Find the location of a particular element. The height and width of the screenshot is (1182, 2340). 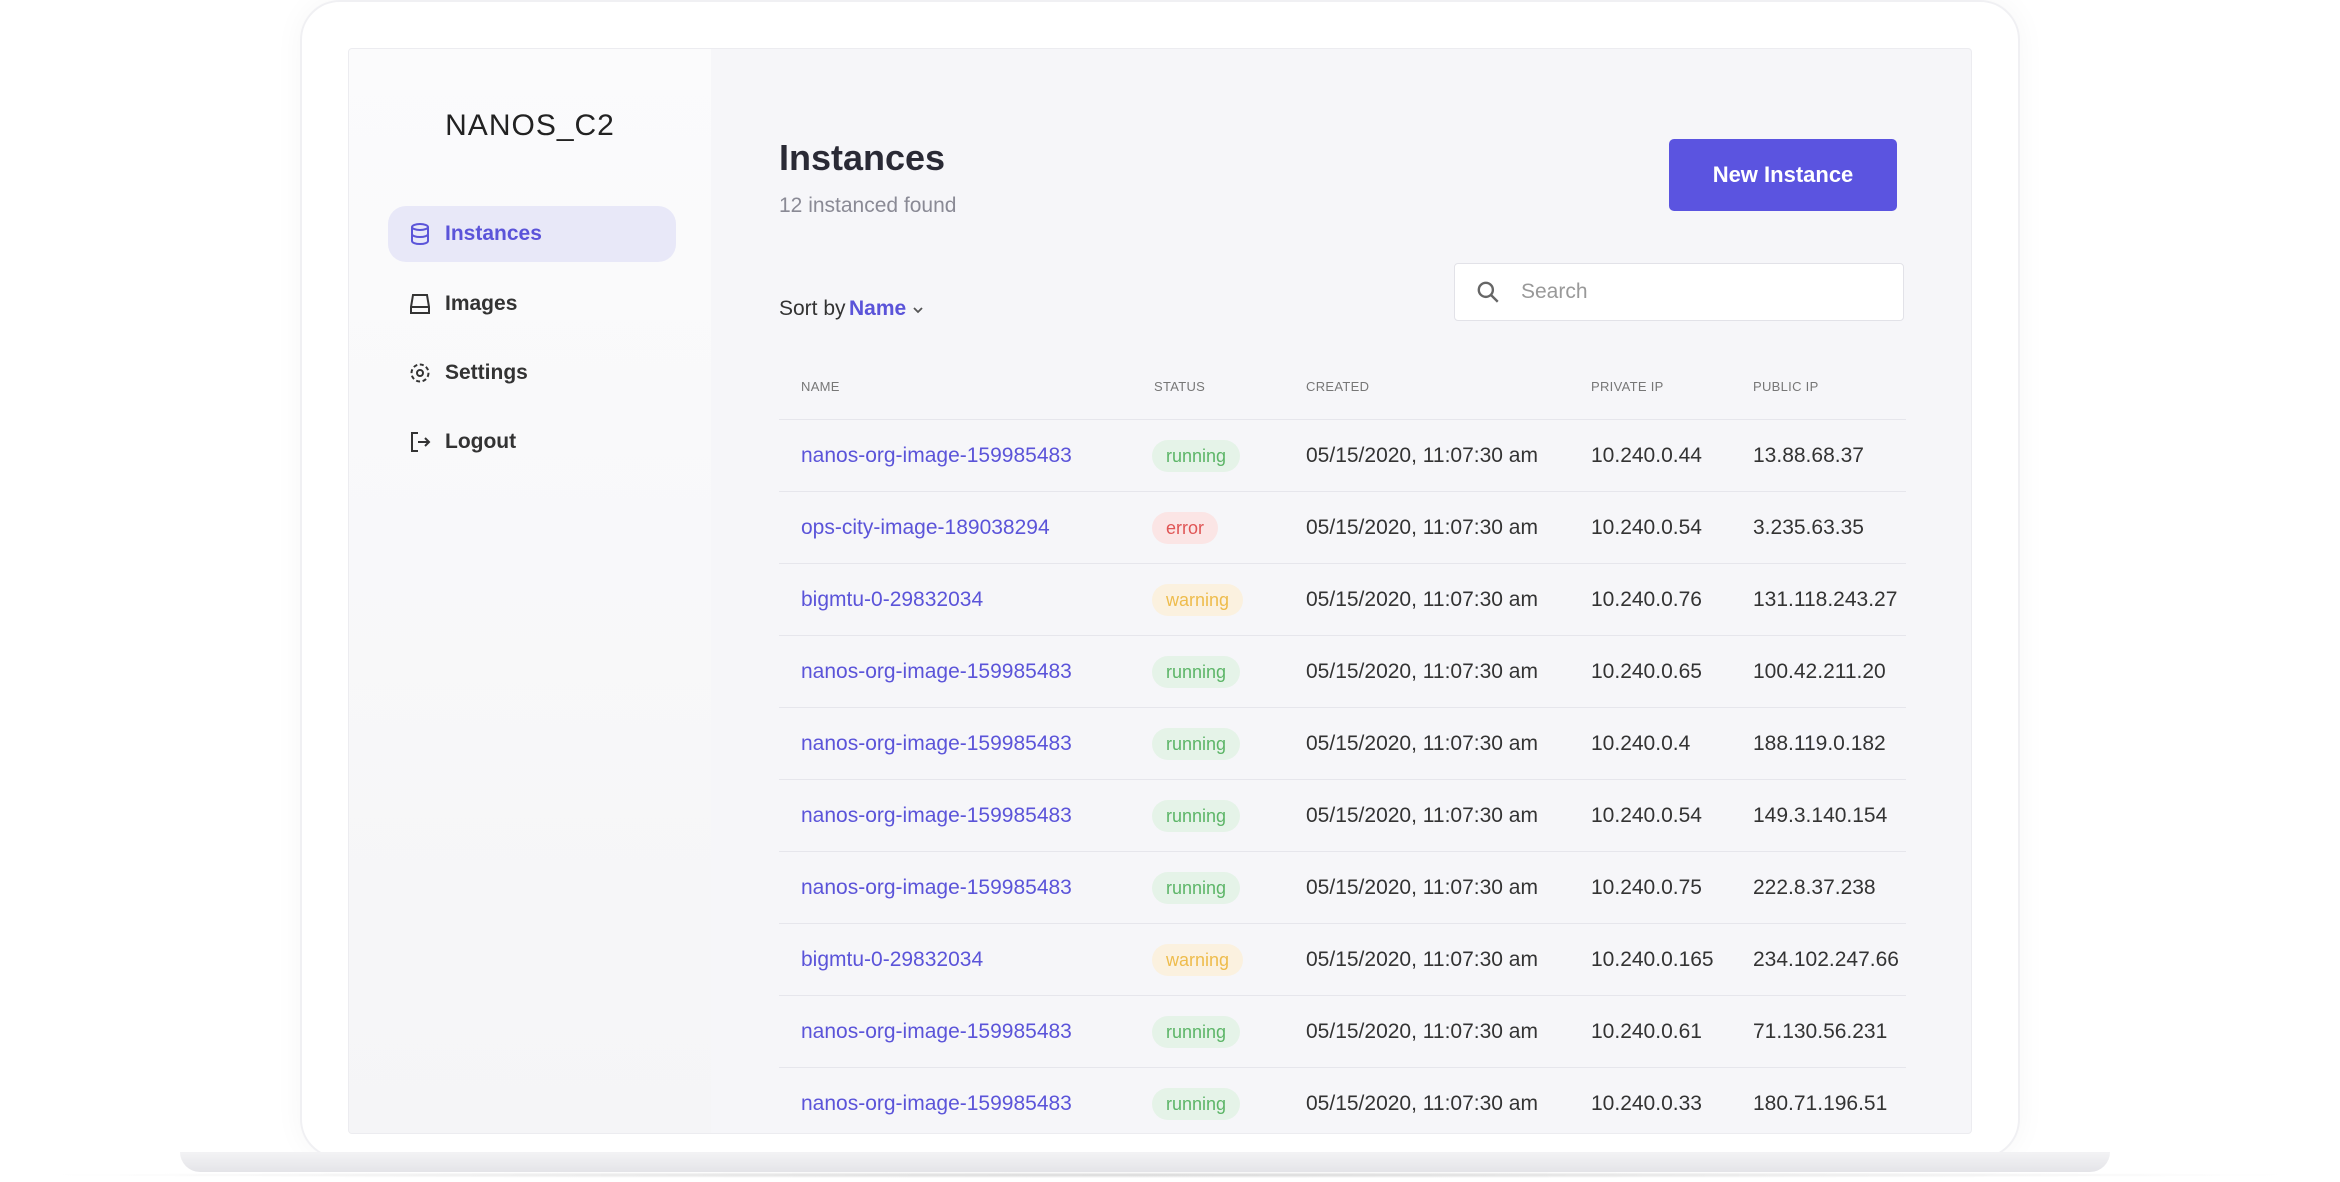

table-cell: 10.240.0.61 is located at coordinates (1646, 1031).